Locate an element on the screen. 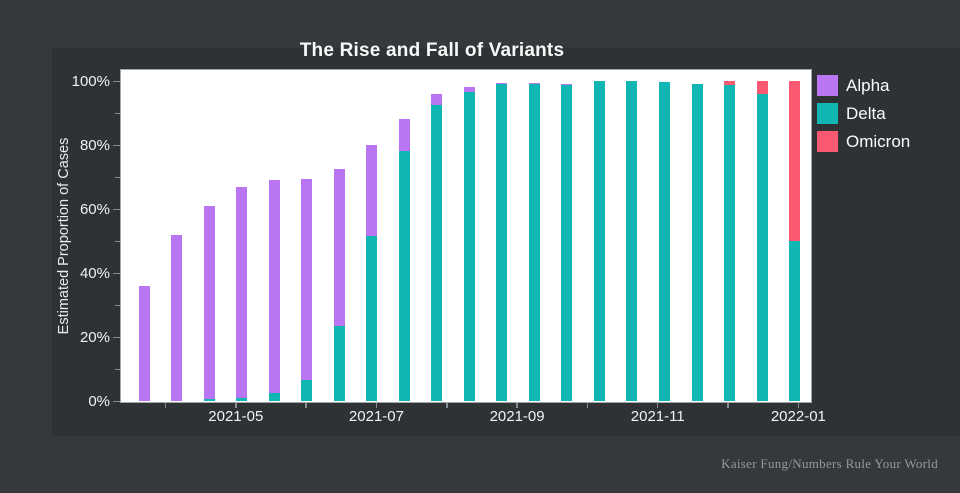  y-tick-label: 100% is located at coordinates (90, 81).